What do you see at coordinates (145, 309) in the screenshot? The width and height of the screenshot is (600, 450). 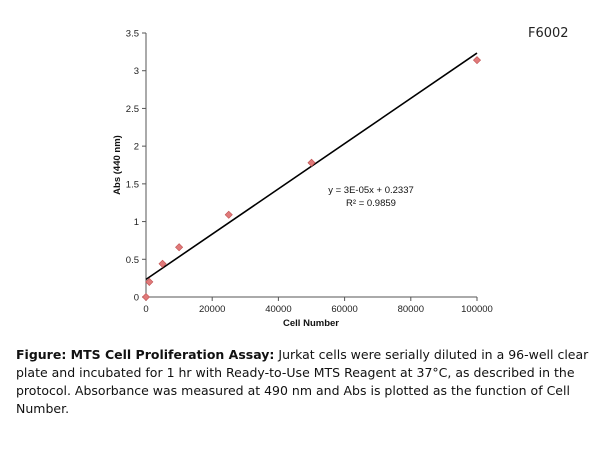 I see `x-tick-label: 0` at bounding box center [145, 309].